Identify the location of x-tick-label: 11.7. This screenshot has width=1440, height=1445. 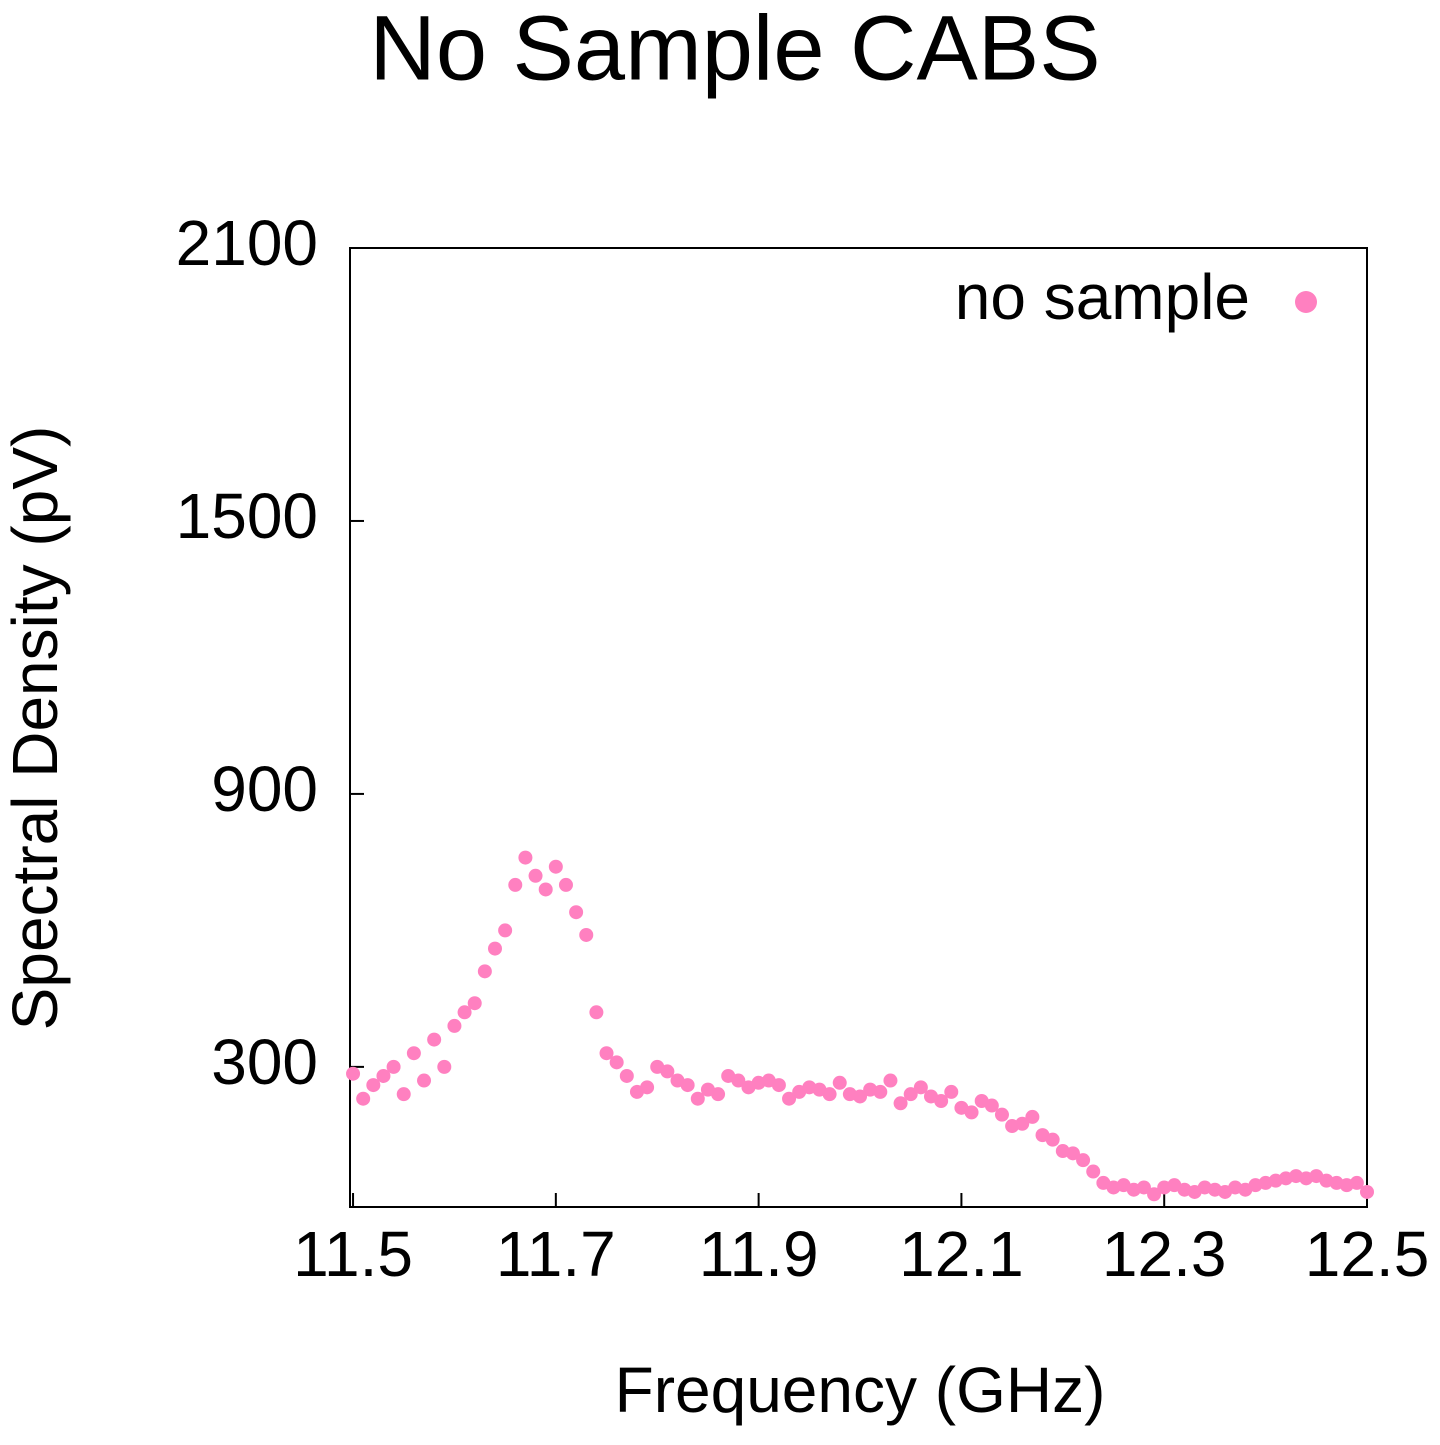
(556, 1254).